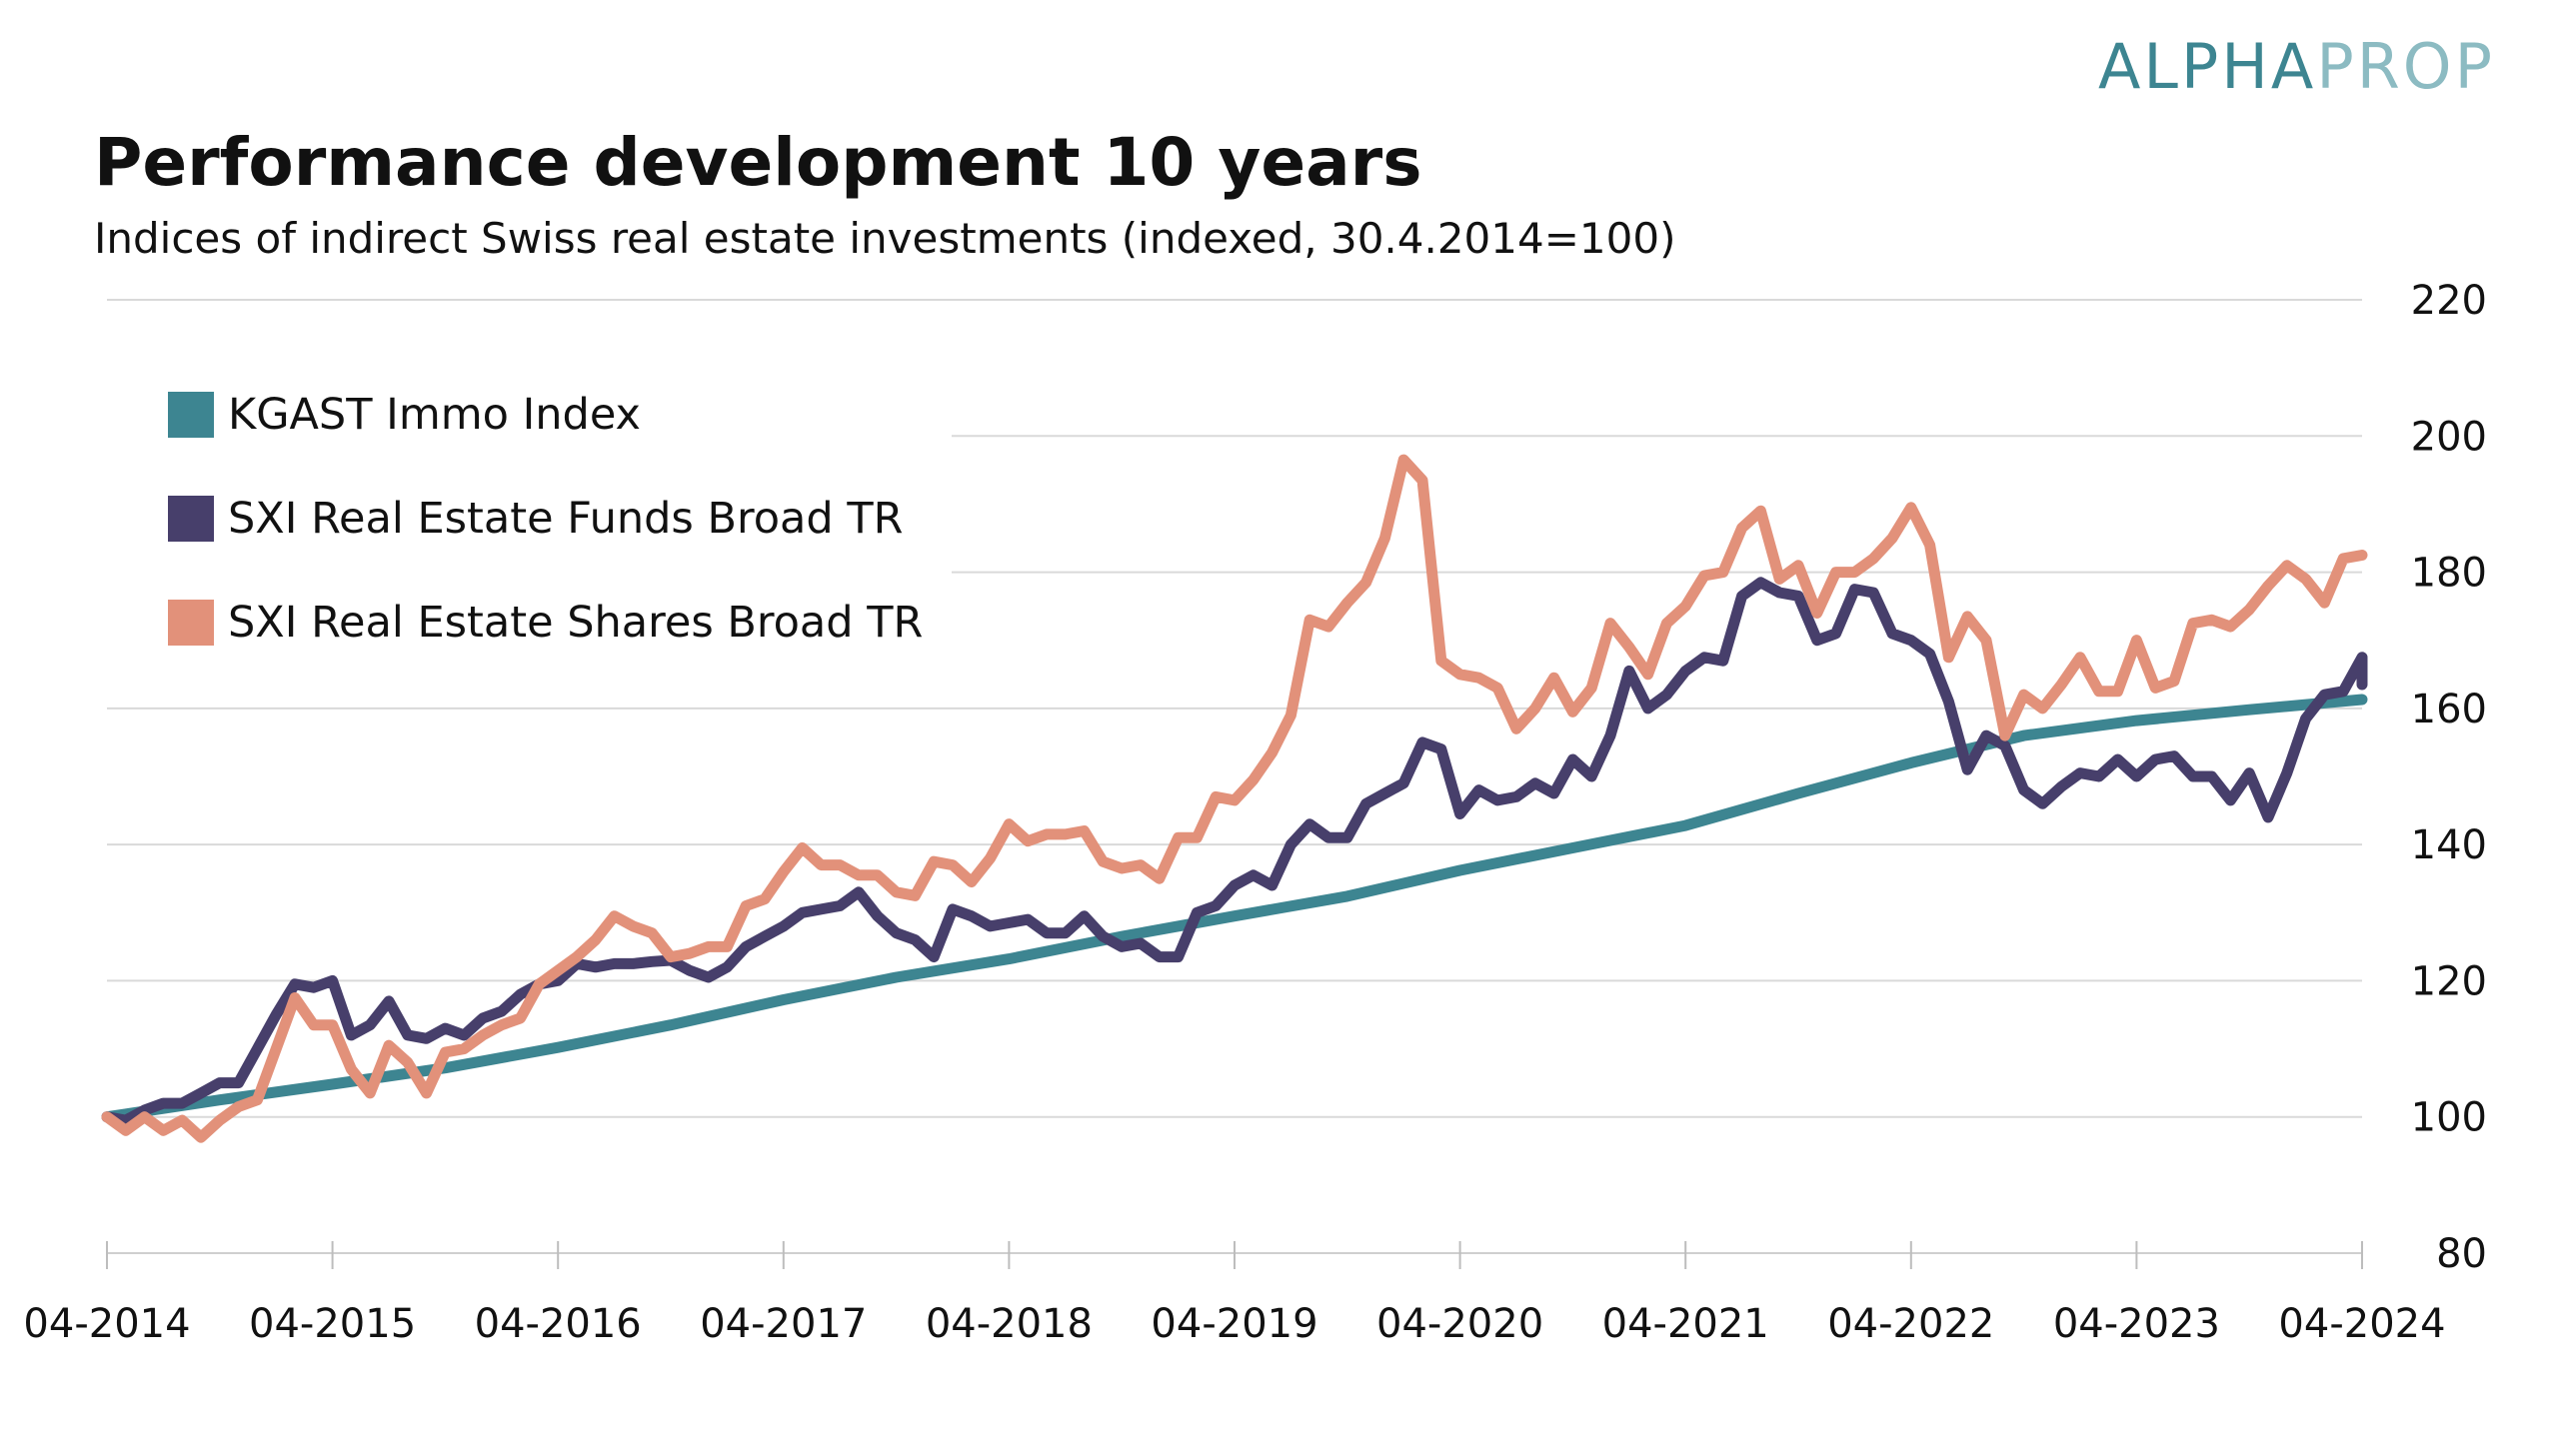  I want to click on legend-background, so click(522, 489).